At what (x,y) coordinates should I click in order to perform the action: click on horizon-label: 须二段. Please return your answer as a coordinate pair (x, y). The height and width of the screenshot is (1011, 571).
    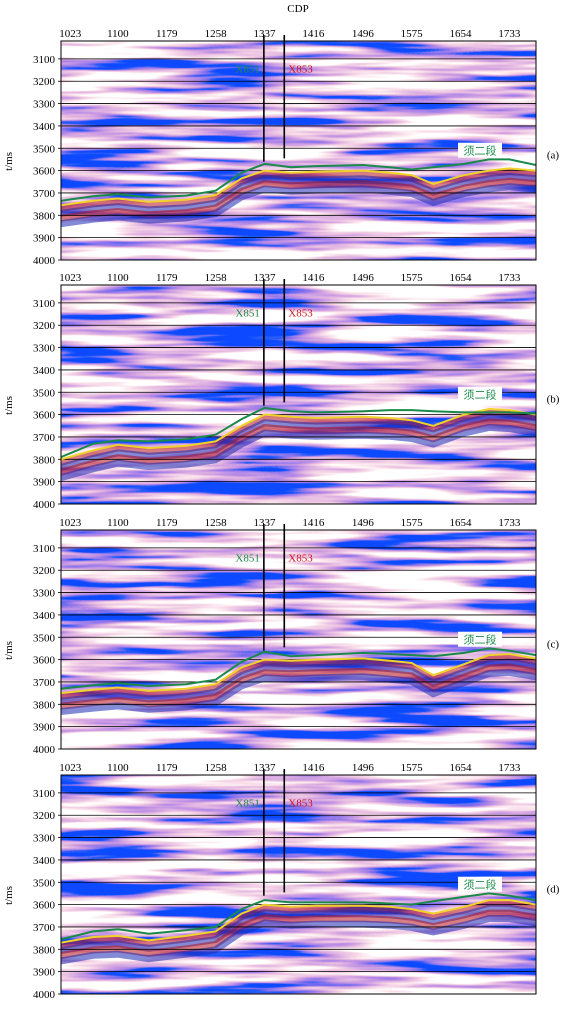
    Looking at the image, I should click on (480, 885).